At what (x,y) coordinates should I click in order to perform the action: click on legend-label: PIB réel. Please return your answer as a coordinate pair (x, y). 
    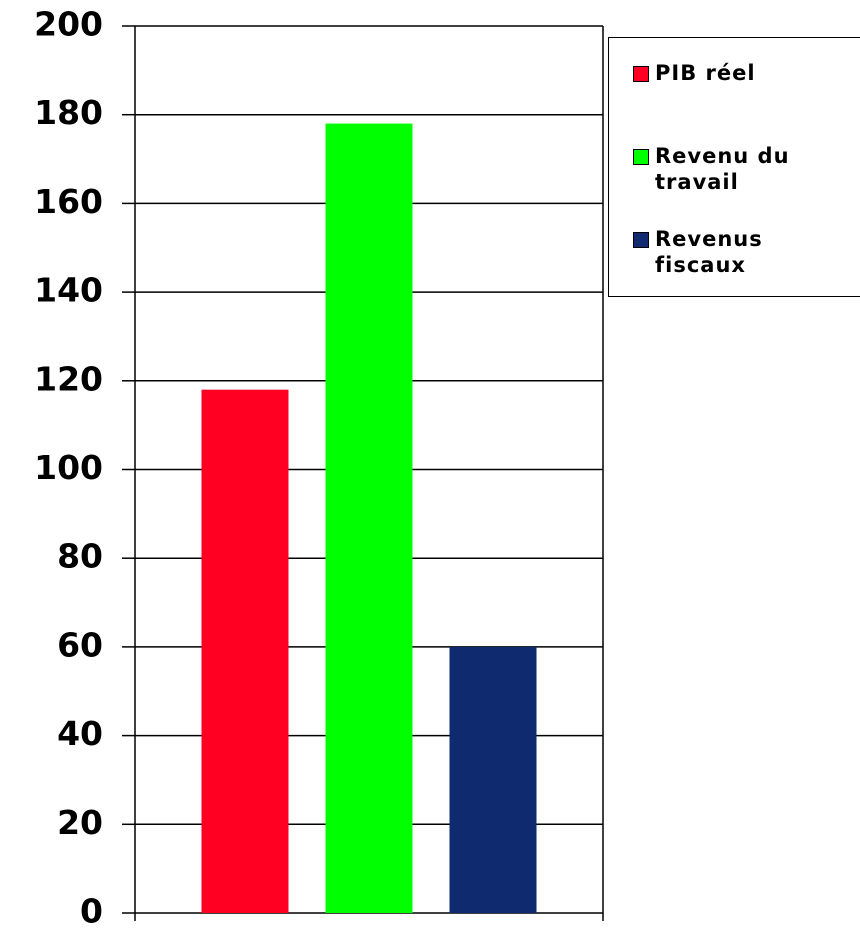
    Looking at the image, I should click on (705, 73).